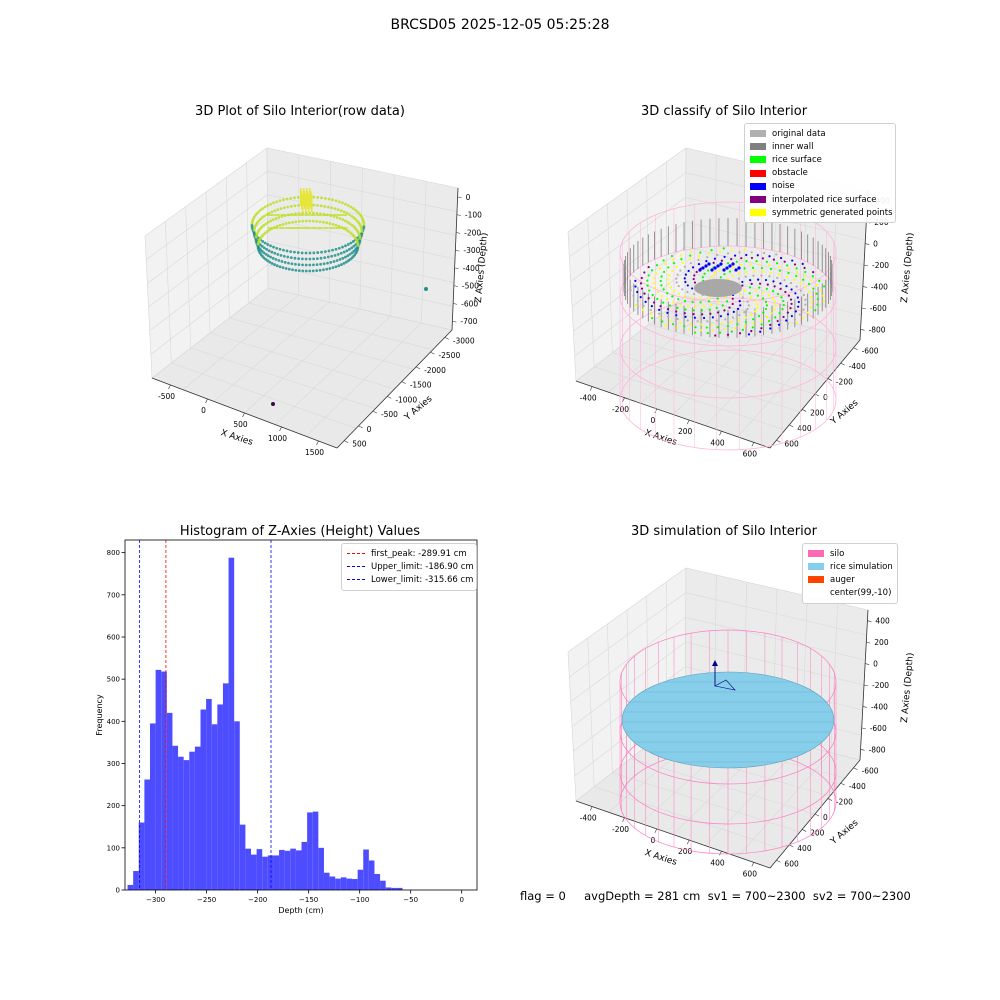  I want to click on x-tick-label: 1000, so click(277, 438).